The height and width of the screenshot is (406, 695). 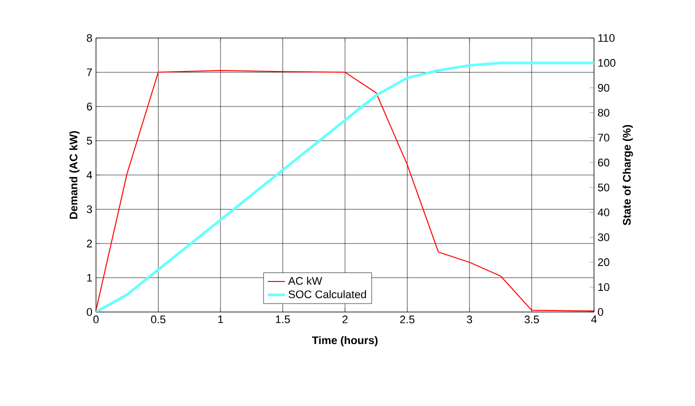 I want to click on y-tick-label: 3, so click(x=89, y=209).